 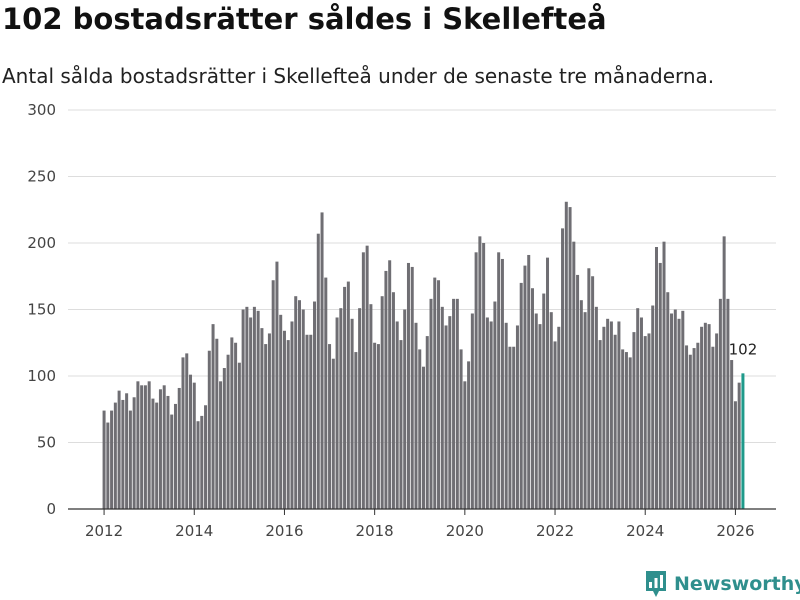 What do you see at coordinates (51, 509) in the screenshot?
I see `y-tick-label: 0` at bounding box center [51, 509].